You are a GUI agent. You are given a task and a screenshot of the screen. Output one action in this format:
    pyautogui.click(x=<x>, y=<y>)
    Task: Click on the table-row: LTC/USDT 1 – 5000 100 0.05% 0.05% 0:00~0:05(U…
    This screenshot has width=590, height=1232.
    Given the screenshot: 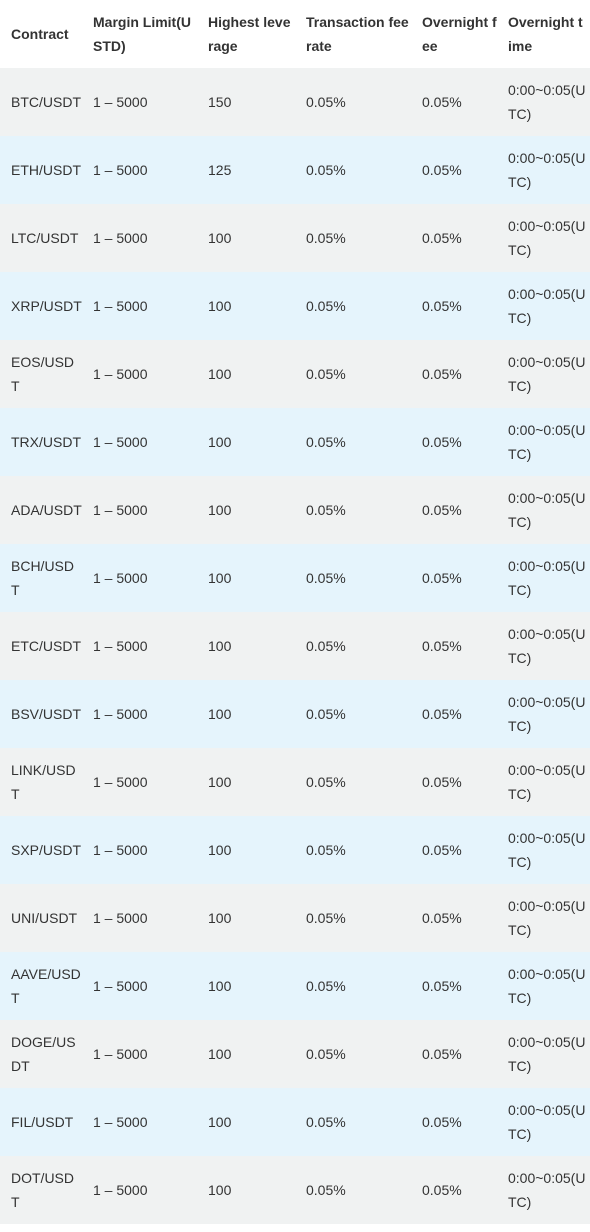 What is the action you would take?
    pyautogui.click(x=295, y=238)
    